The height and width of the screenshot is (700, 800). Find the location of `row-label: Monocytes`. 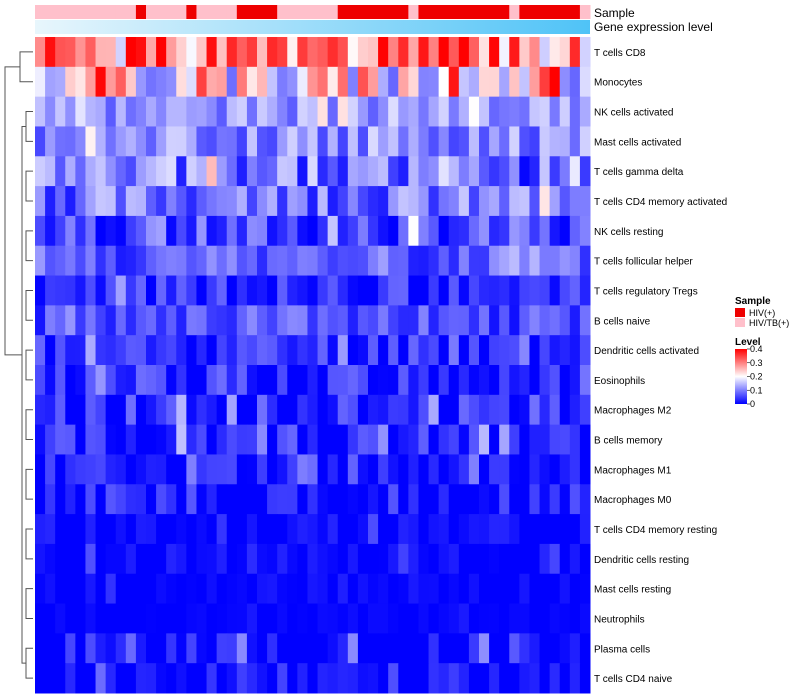

row-label: Monocytes is located at coordinates (618, 83).